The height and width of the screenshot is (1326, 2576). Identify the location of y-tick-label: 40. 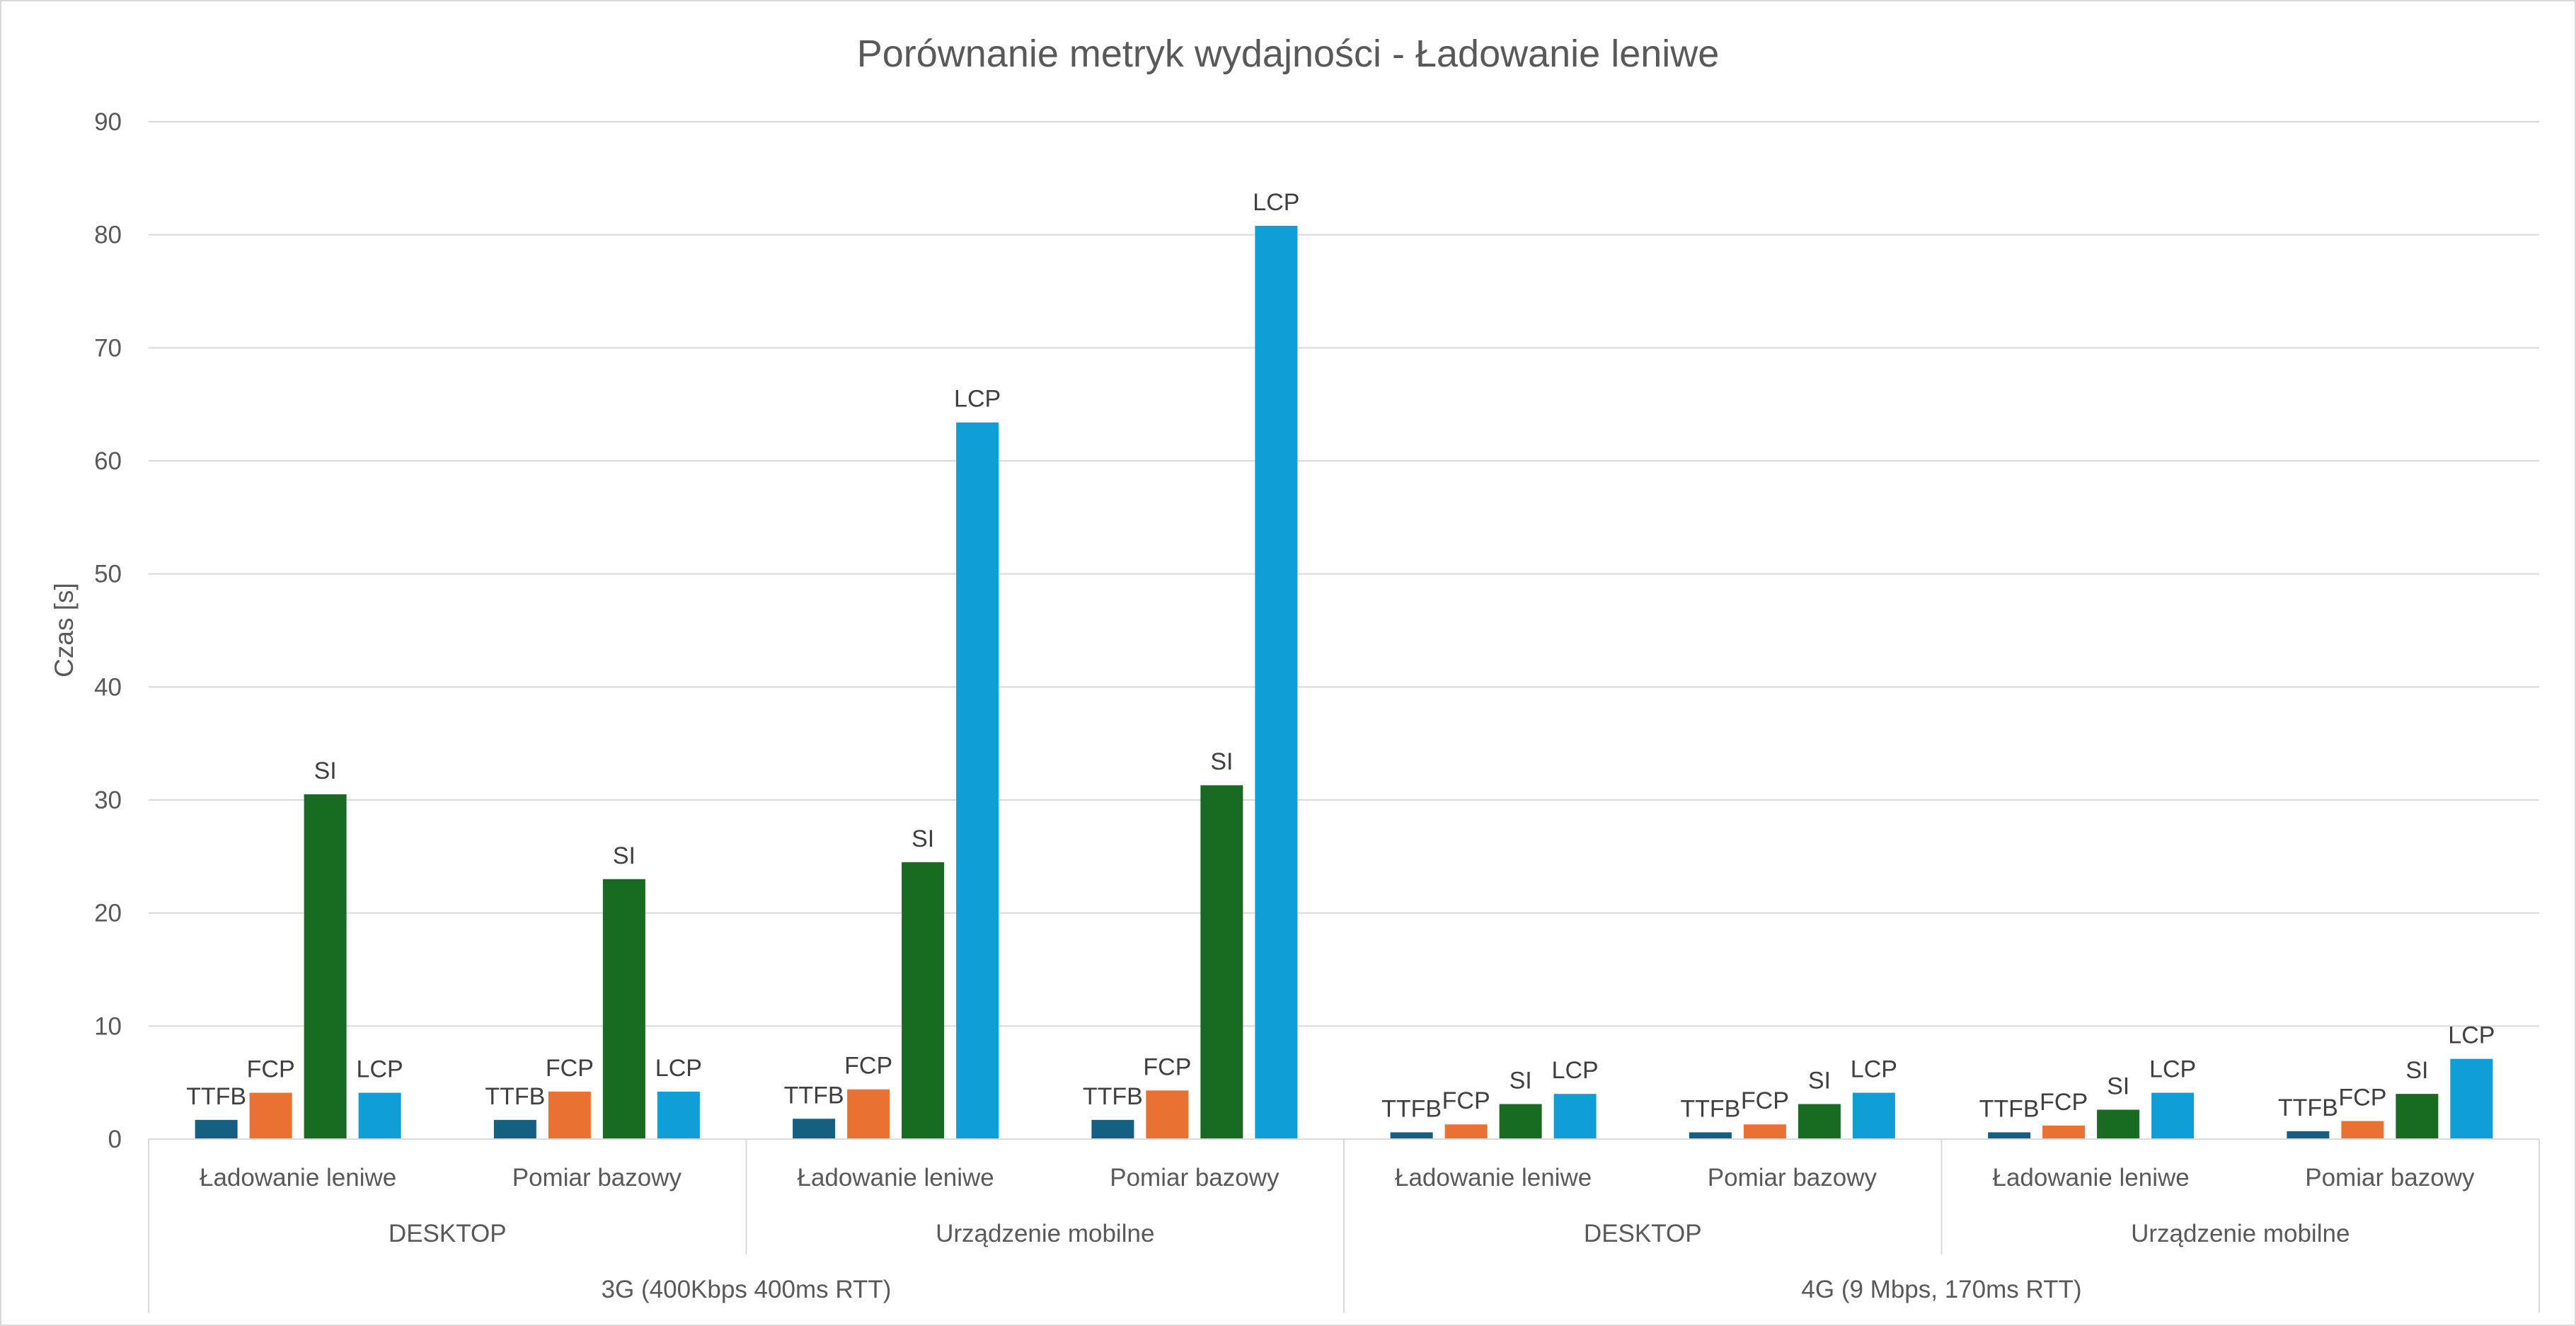
(108, 687).